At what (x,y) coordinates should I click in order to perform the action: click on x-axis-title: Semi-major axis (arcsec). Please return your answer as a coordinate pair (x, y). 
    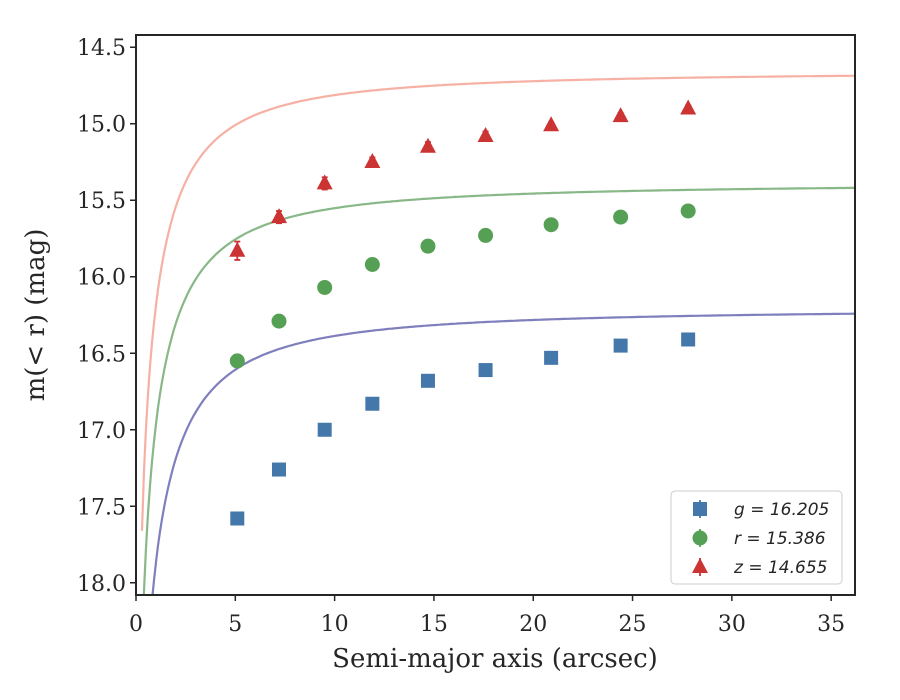
    Looking at the image, I should click on (495, 659).